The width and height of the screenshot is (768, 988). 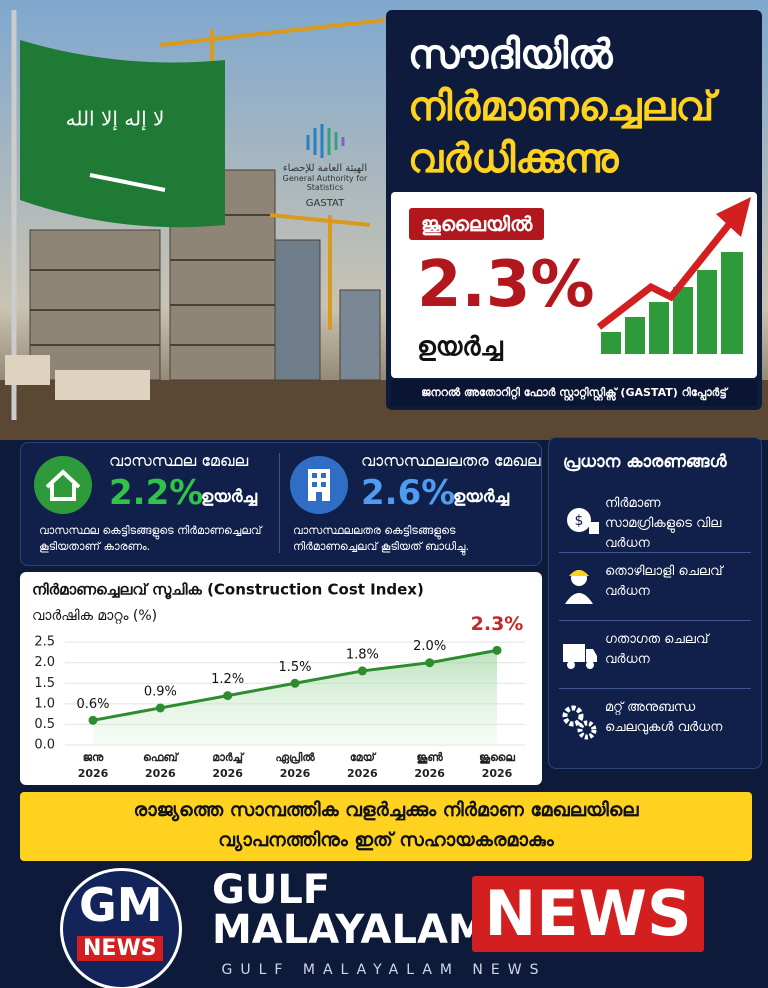 What do you see at coordinates (451, 460) in the screenshot?
I see `sector-name: വാസസ്ഥലലതര മേഖല` at bounding box center [451, 460].